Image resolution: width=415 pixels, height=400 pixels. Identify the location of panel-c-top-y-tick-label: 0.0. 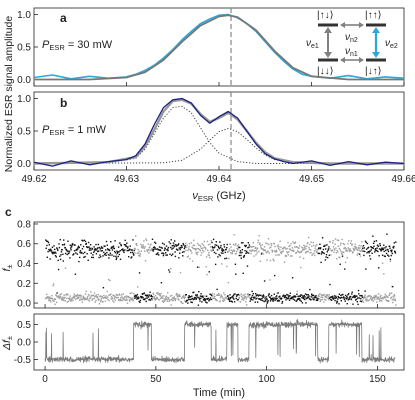
(24, 304).